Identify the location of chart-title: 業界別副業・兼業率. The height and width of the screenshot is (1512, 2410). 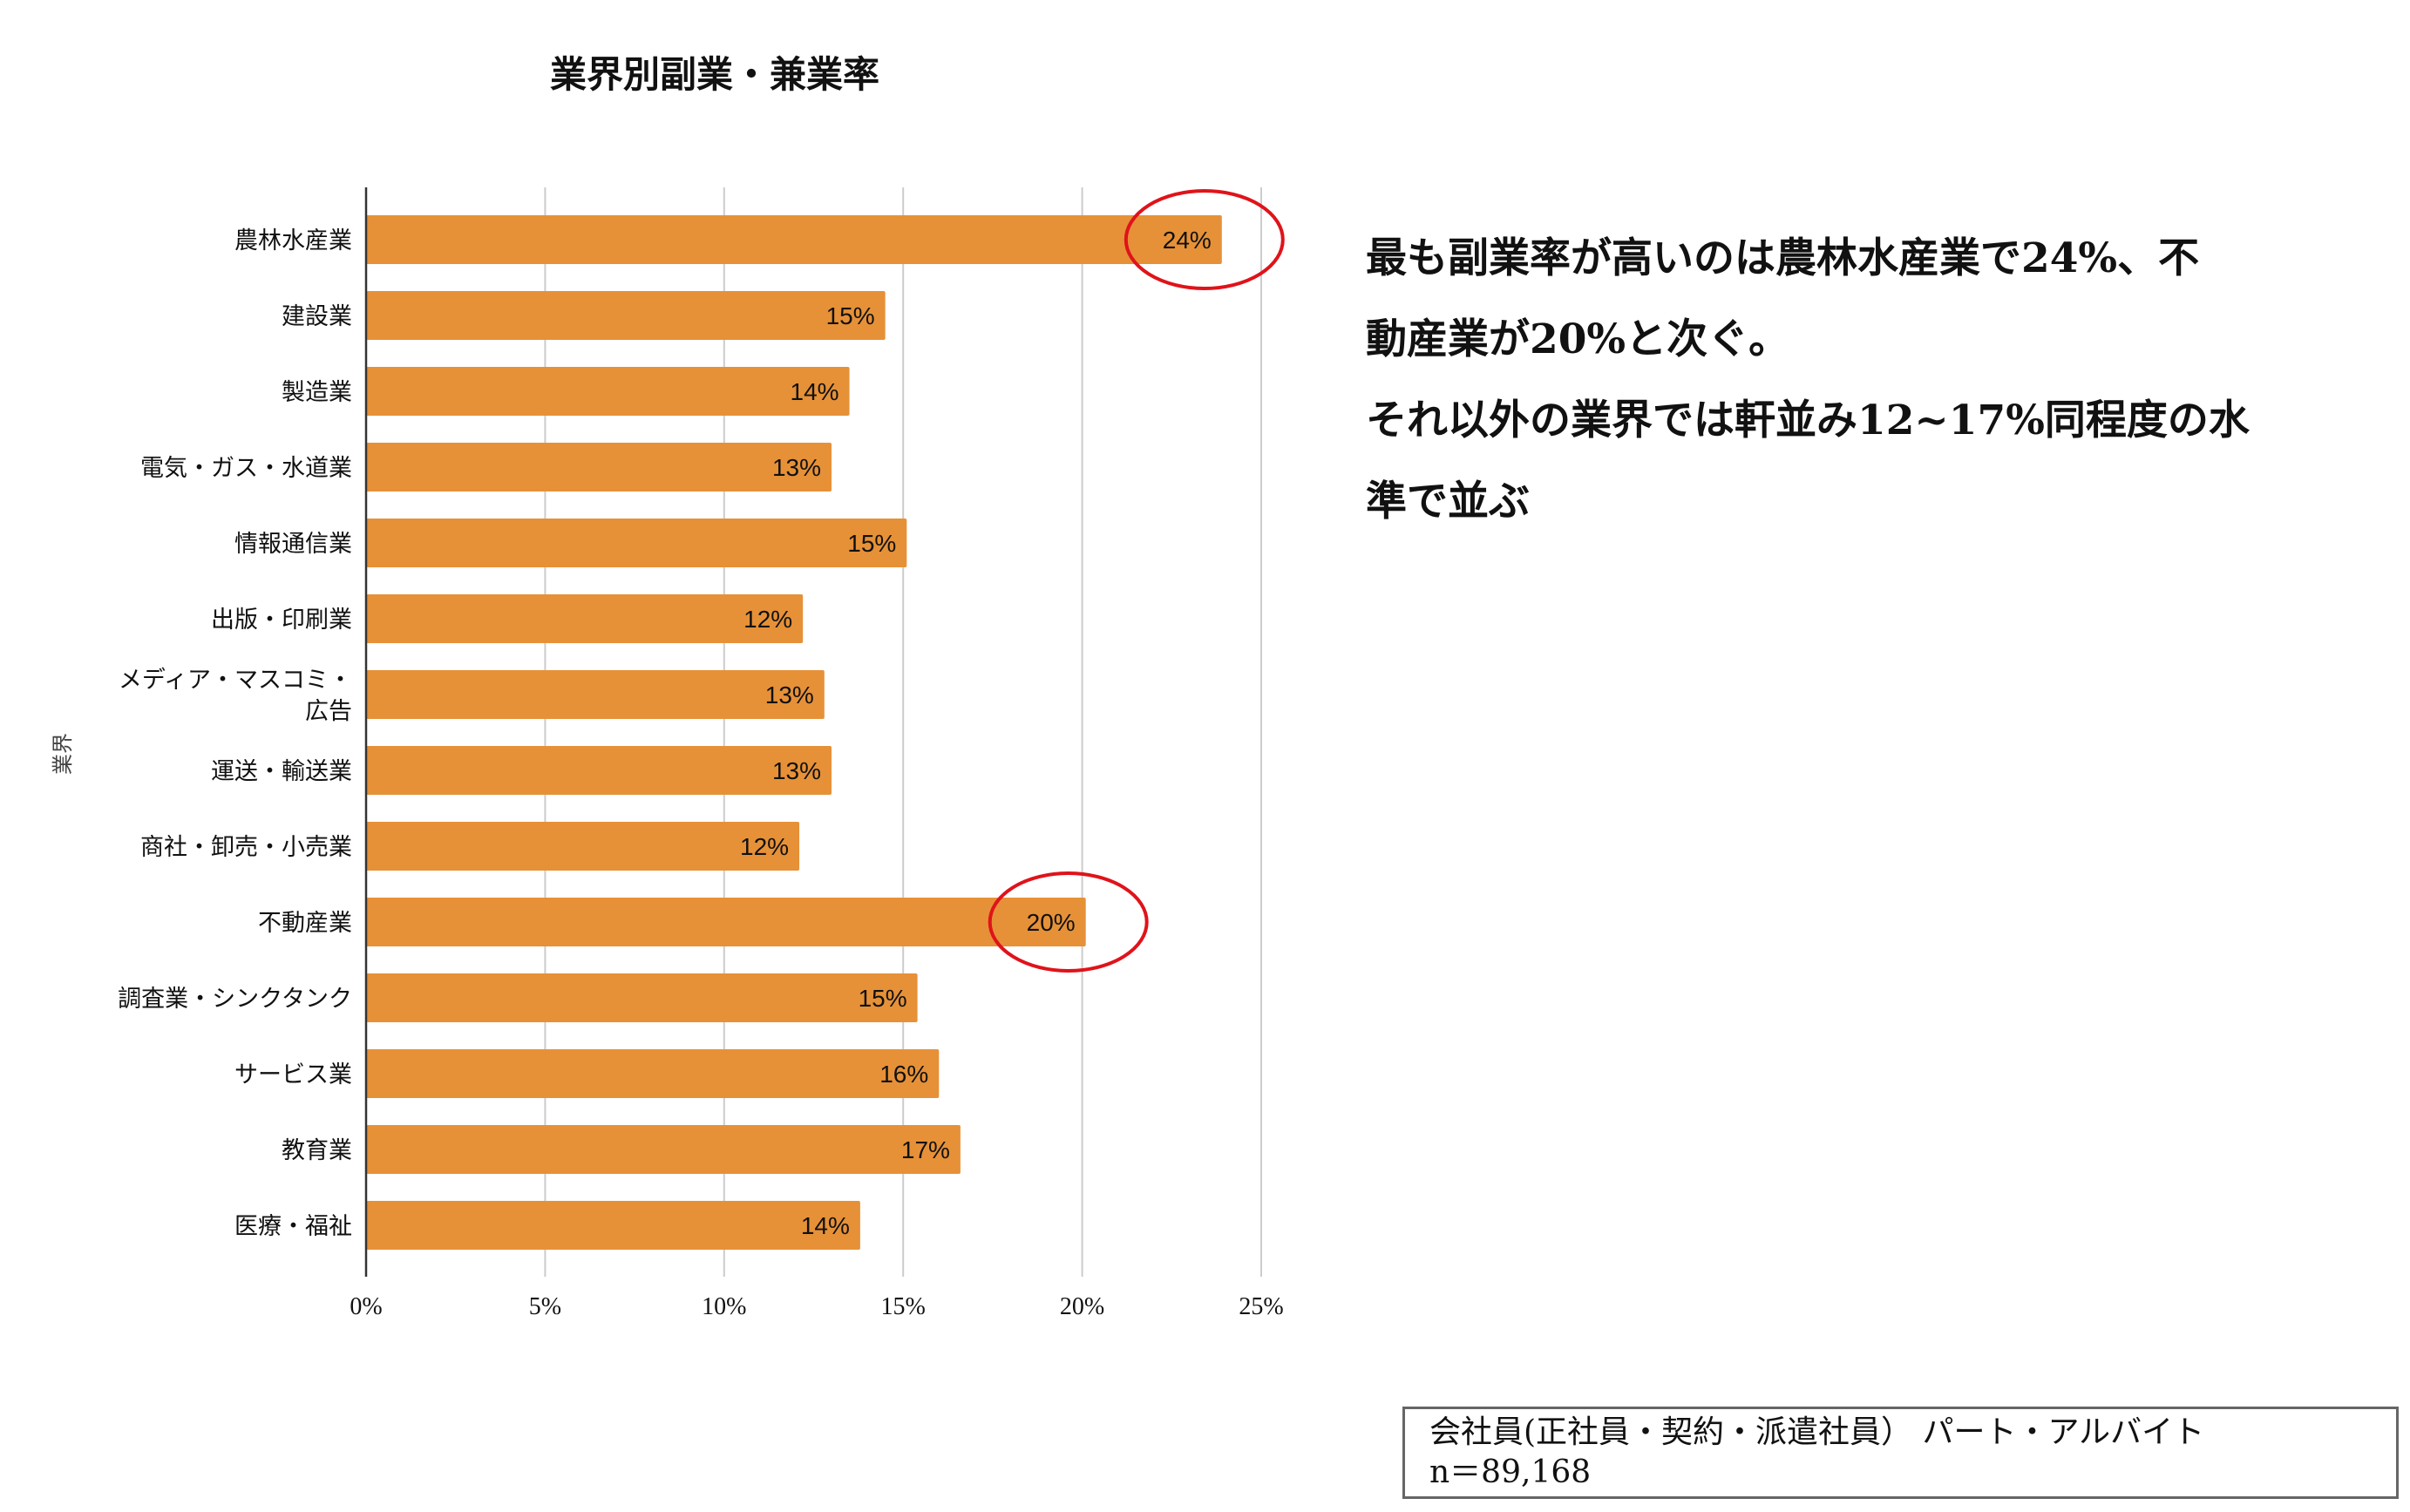
(714, 74).